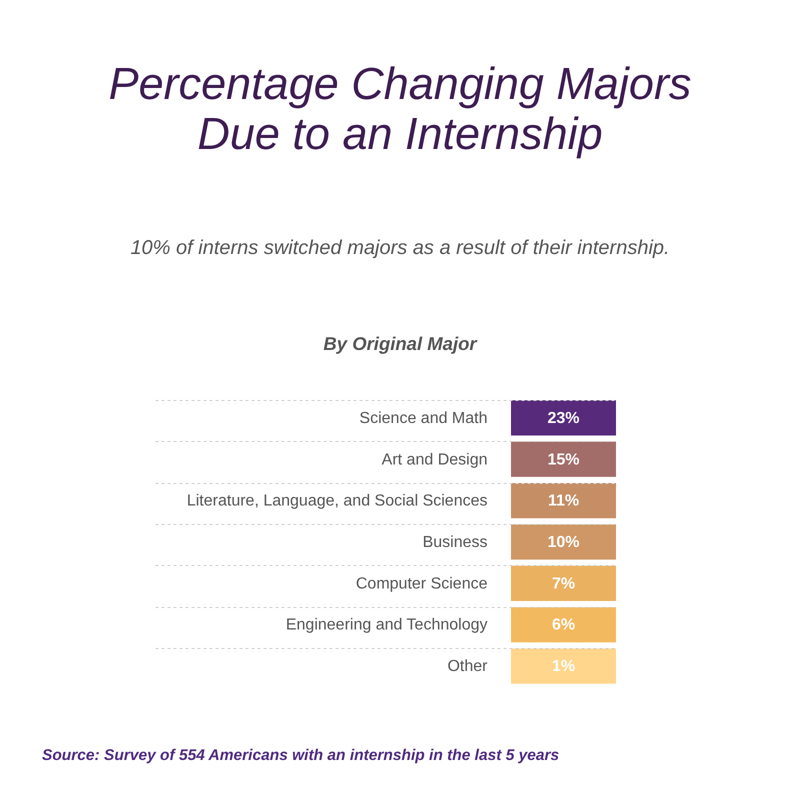  Describe the element at coordinates (400, 108) in the screenshot. I see `chart-title: Percentage Changing Majors Due to an Internship` at that location.